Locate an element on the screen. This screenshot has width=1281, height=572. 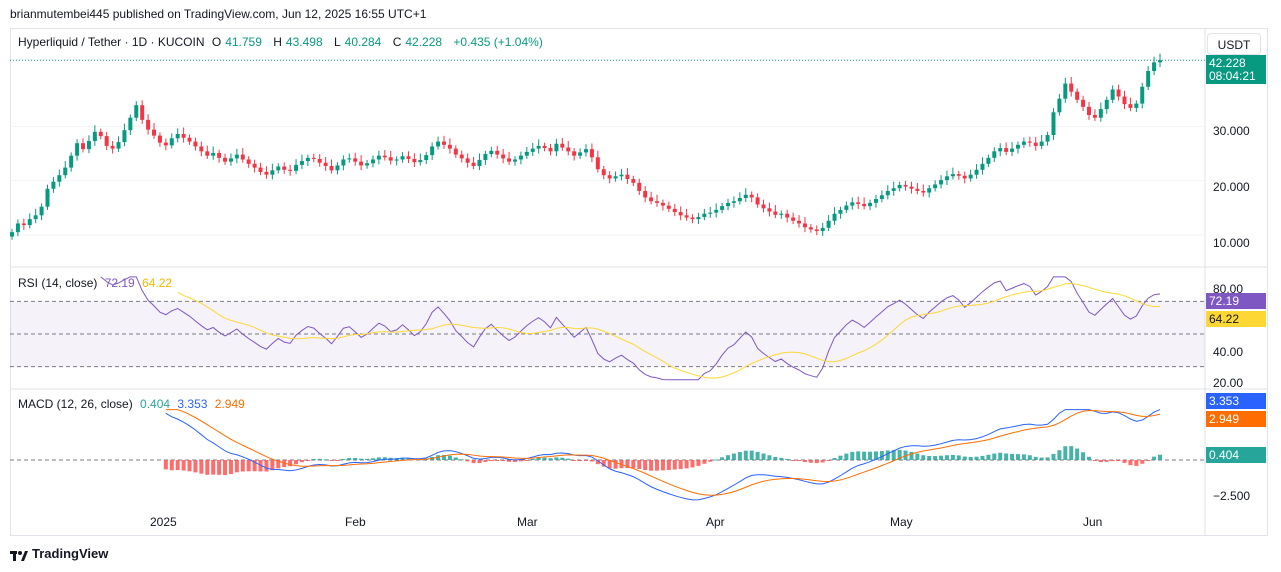
macd-title: MACD (12, 26, close) is located at coordinates (75, 404).